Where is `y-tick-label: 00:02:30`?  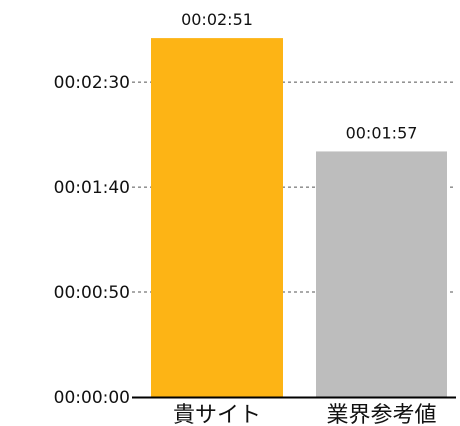 y-tick-label: 00:02:30 is located at coordinates (92, 83).